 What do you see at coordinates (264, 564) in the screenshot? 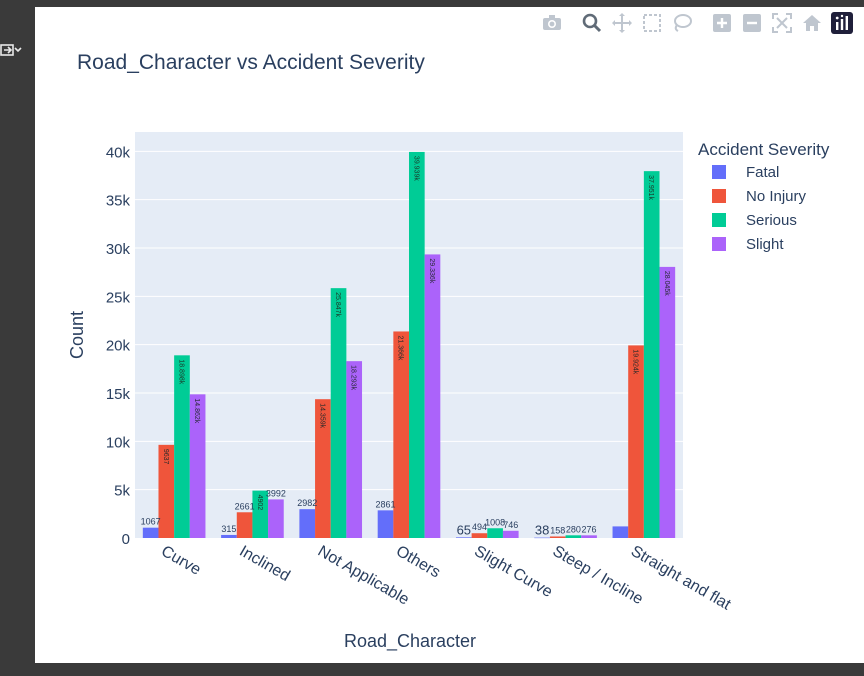
I see `x-tick-label: Inclined` at bounding box center [264, 564].